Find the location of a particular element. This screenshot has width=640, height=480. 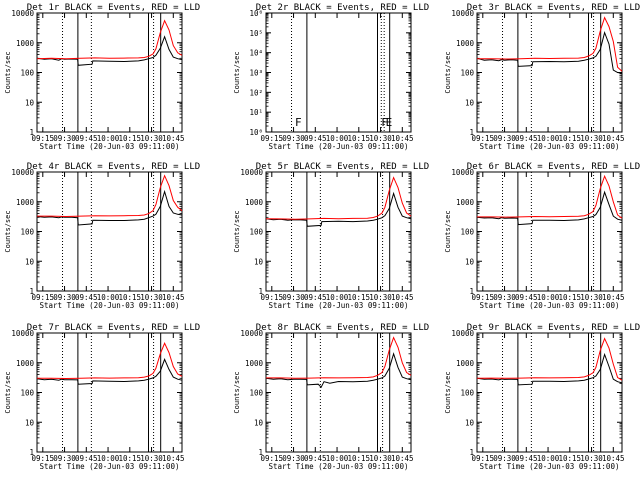

event-marker: F is located at coordinates (298, 122).